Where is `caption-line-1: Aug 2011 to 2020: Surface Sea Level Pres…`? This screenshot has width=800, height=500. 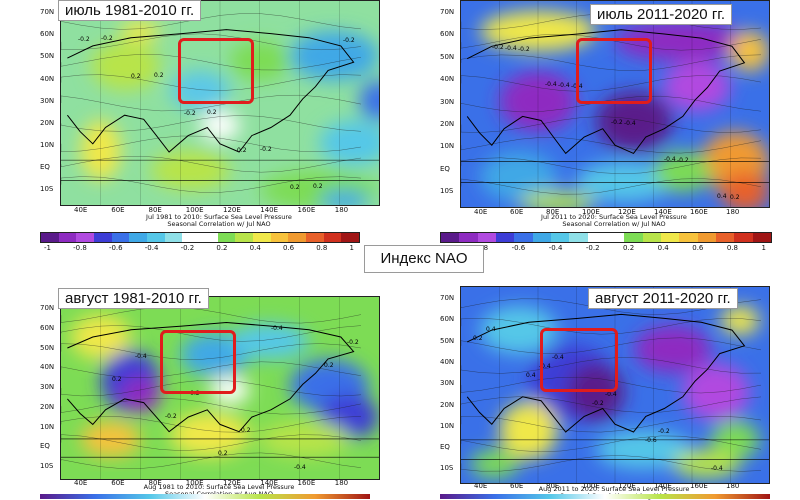
caption-line-1: Aug 2011 to 2020: Surface Sea Level Pres… is located at coordinates (614, 489).